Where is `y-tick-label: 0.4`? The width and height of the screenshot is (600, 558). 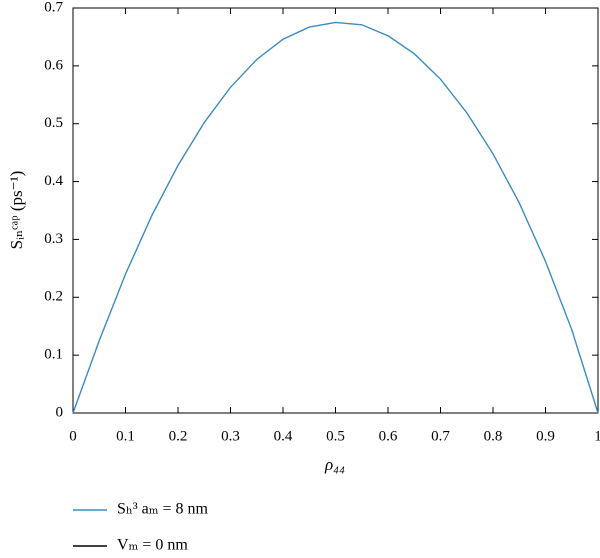
y-tick-label: 0.4 is located at coordinates (53, 181).